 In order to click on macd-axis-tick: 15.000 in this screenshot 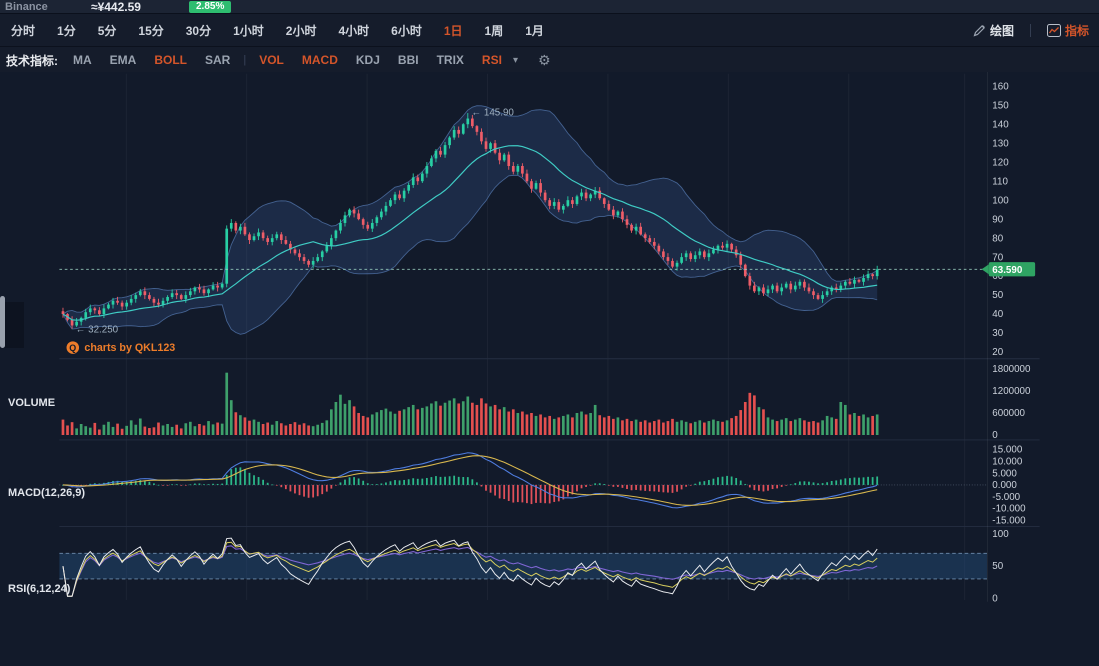, I will do `click(1007, 450)`.